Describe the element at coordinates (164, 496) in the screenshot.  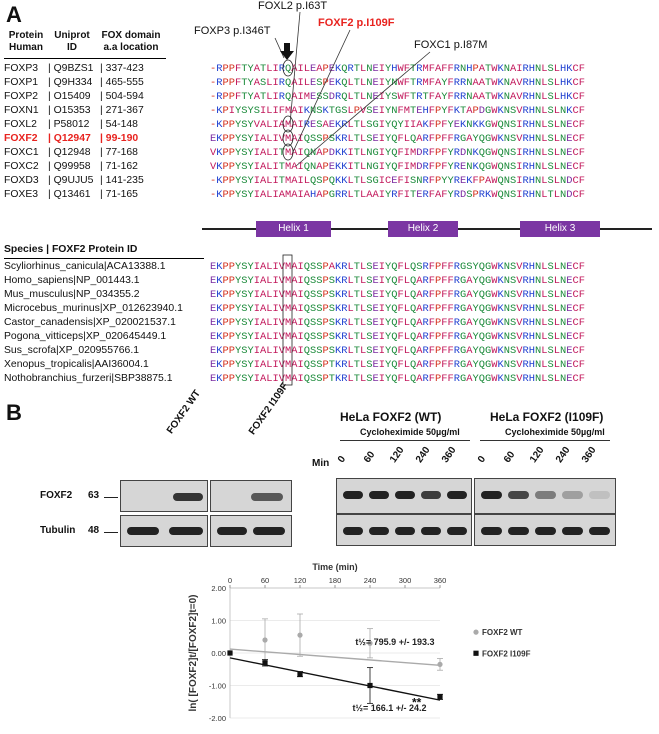
I see `blot-foxf2-wt` at that location.